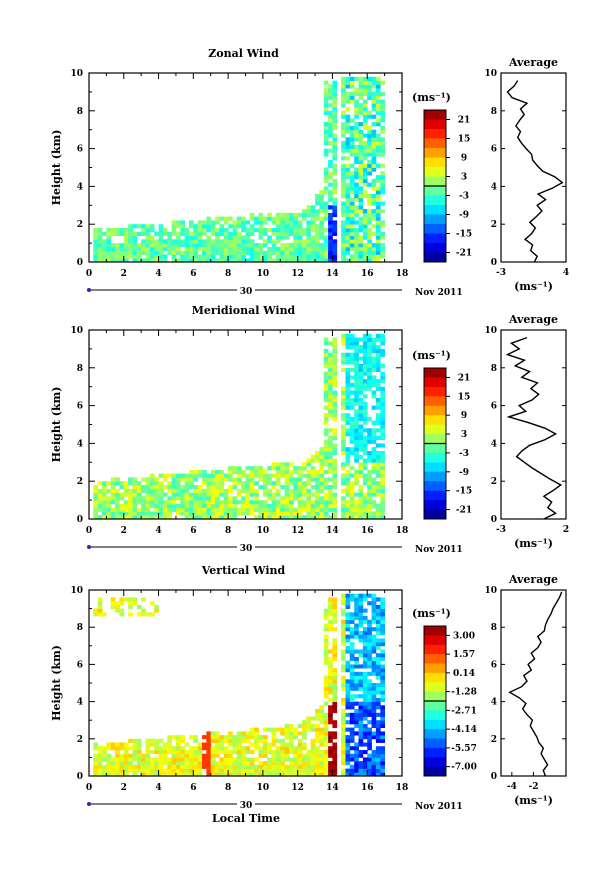 This screenshot has height=873, width=616. What do you see at coordinates (435, 659) in the screenshot?
I see `colorbar-segment` at bounding box center [435, 659].